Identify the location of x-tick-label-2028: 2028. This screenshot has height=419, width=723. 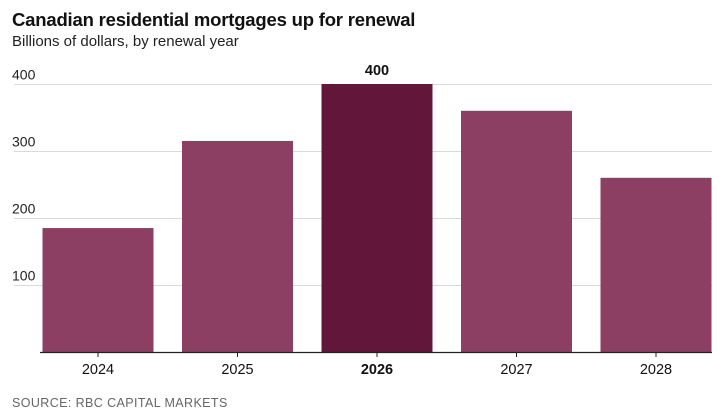
(656, 370).